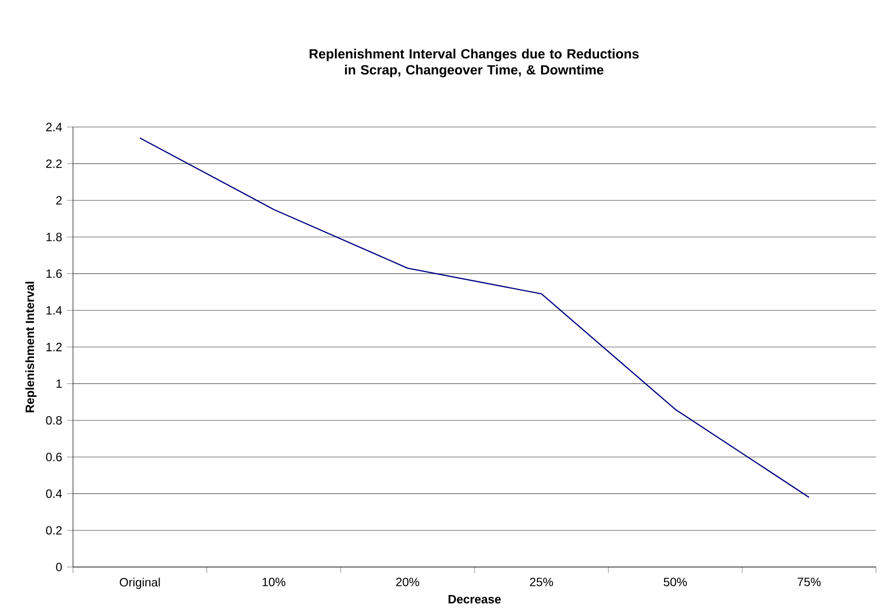  What do you see at coordinates (59, 200) in the screenshot?
I see `y-tick-label: 2` at bounding box center [59, 200].